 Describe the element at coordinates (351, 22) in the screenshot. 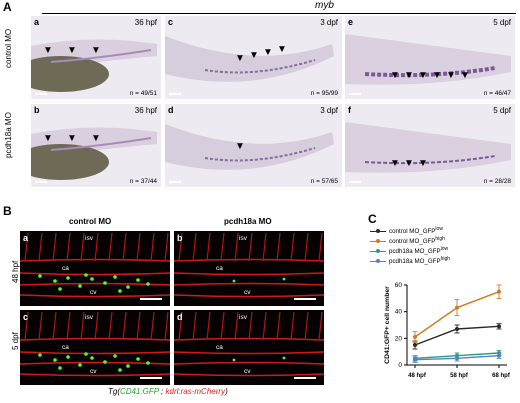

I see `ish-panel-letter: e` at that location.